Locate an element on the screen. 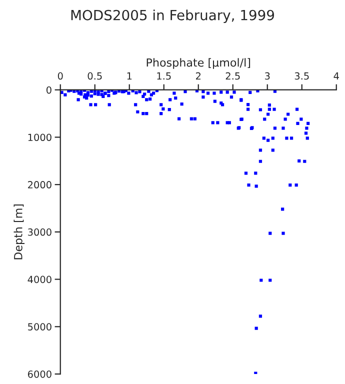 The width and height of the screenshot is (345, 384). x-tick-label: 4 is located at coordinates (336, 76).